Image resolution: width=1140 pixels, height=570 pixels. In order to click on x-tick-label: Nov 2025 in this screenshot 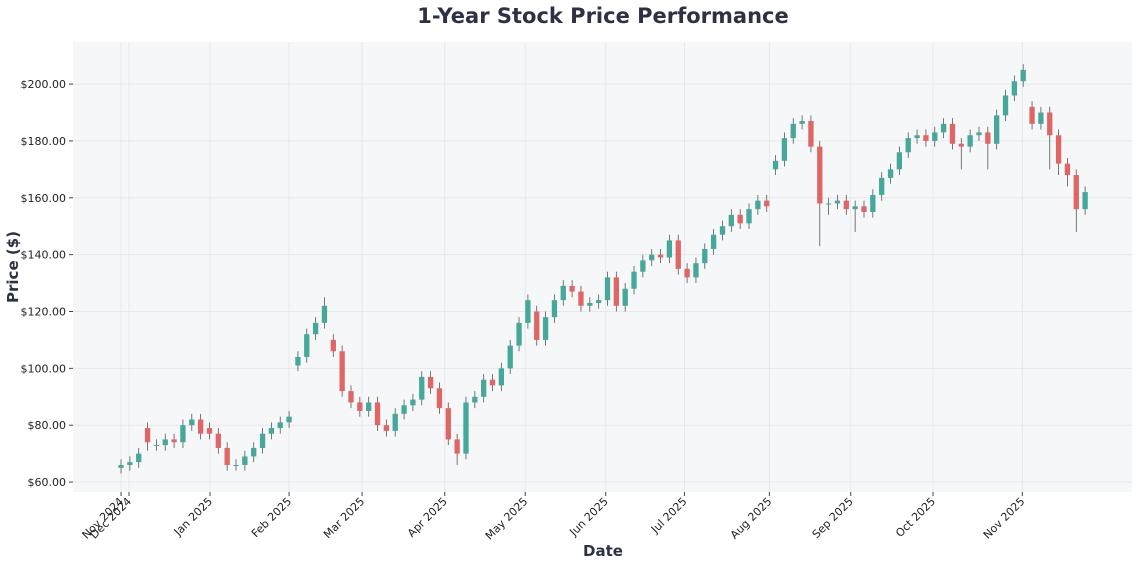, I will do `click(1004, 518)`.